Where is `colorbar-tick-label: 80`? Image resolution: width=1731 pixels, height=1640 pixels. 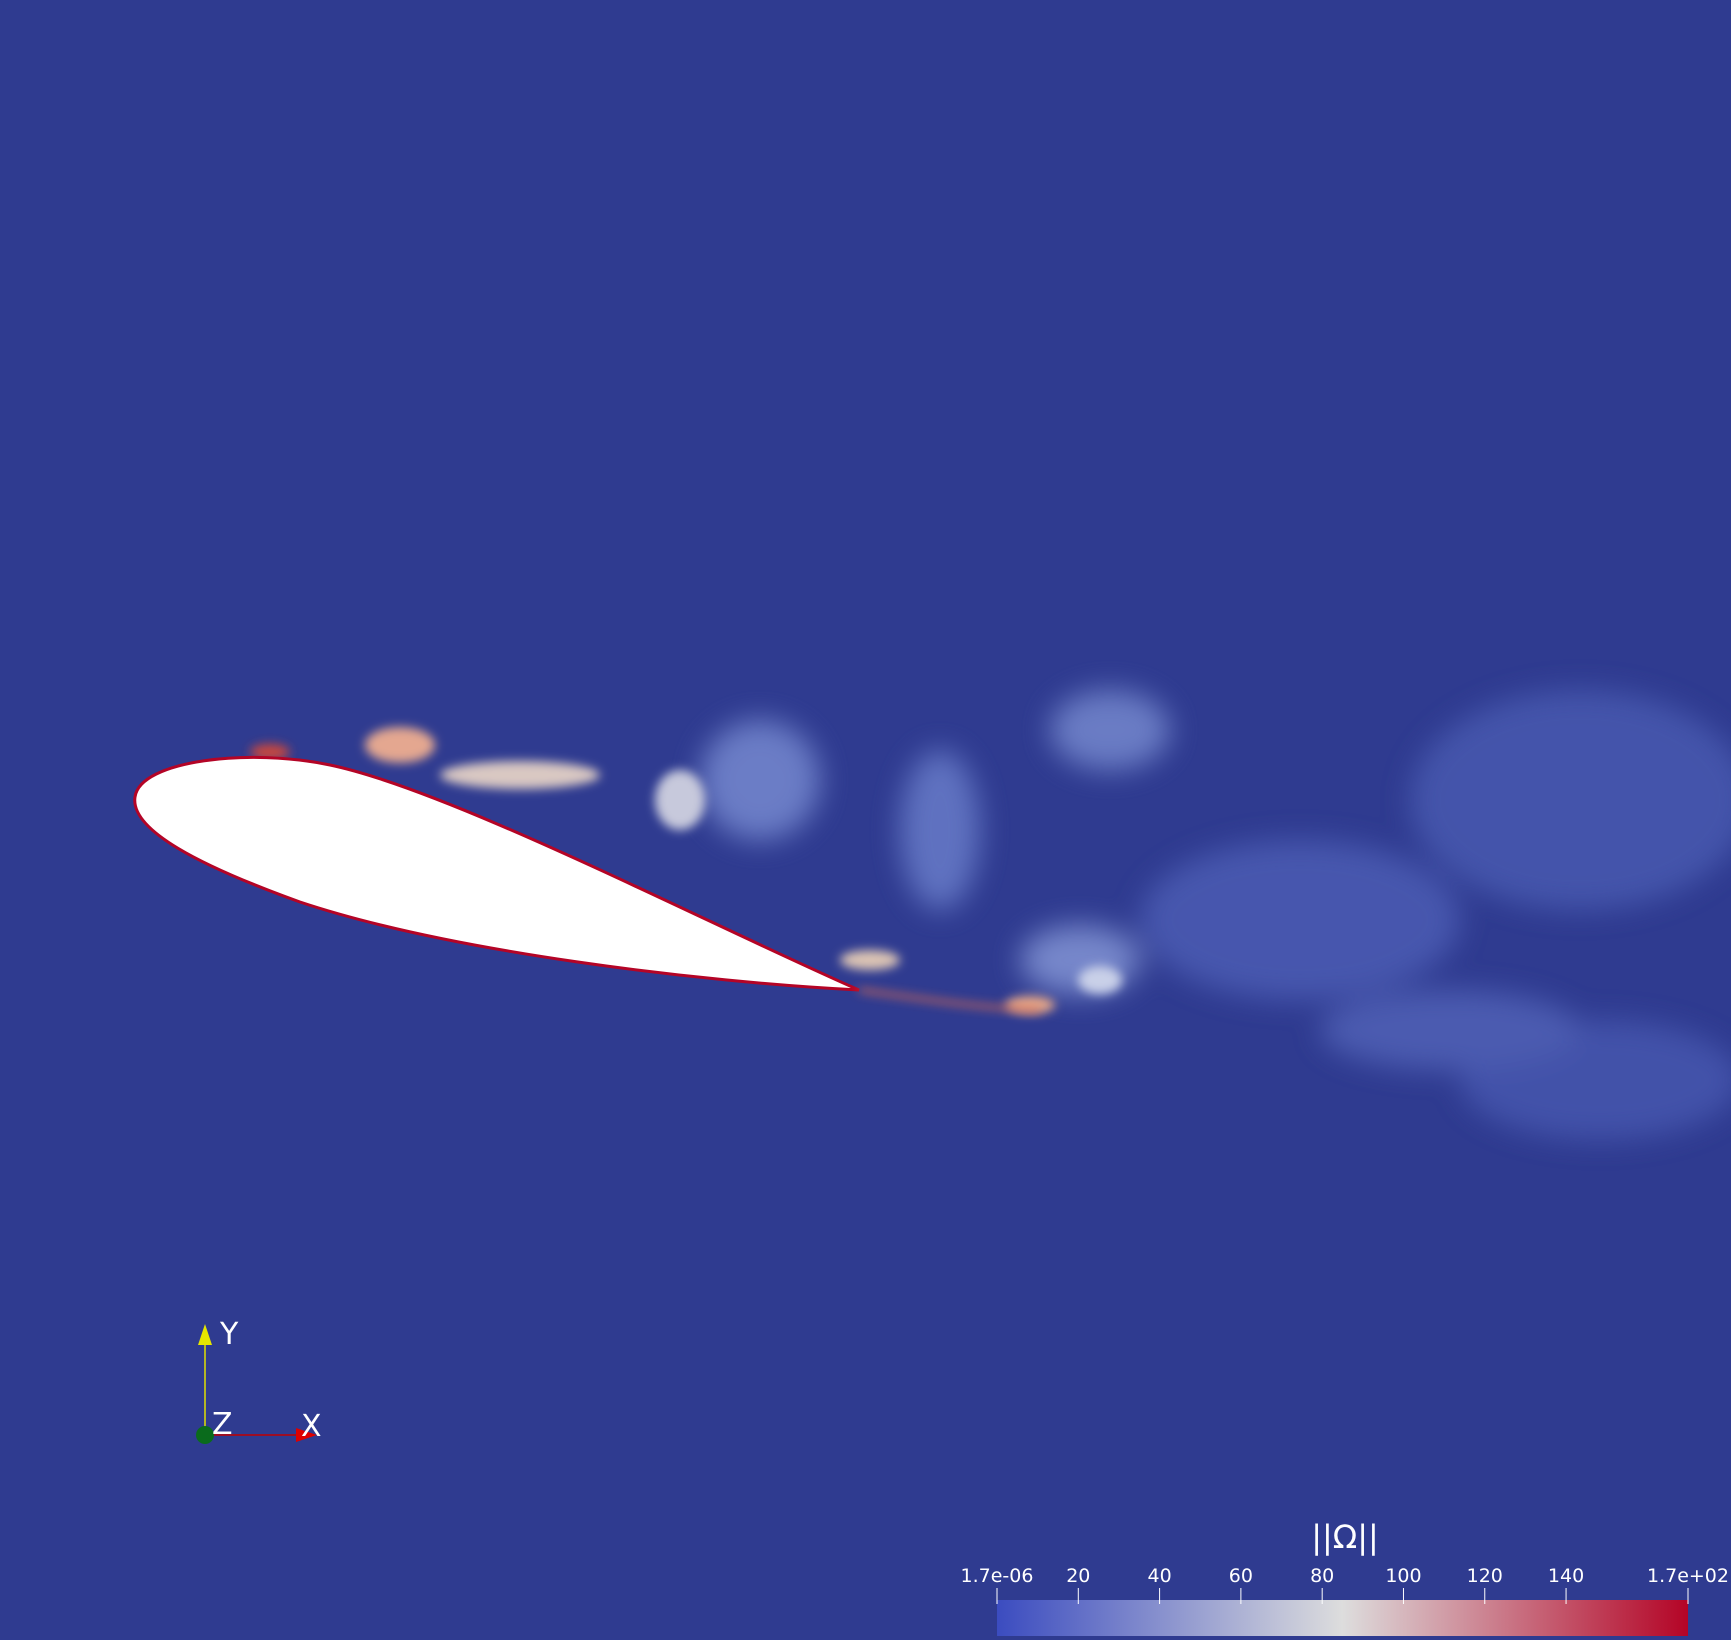 colorbar-tick-label: 80 is located at coordinates (1322, 1576).